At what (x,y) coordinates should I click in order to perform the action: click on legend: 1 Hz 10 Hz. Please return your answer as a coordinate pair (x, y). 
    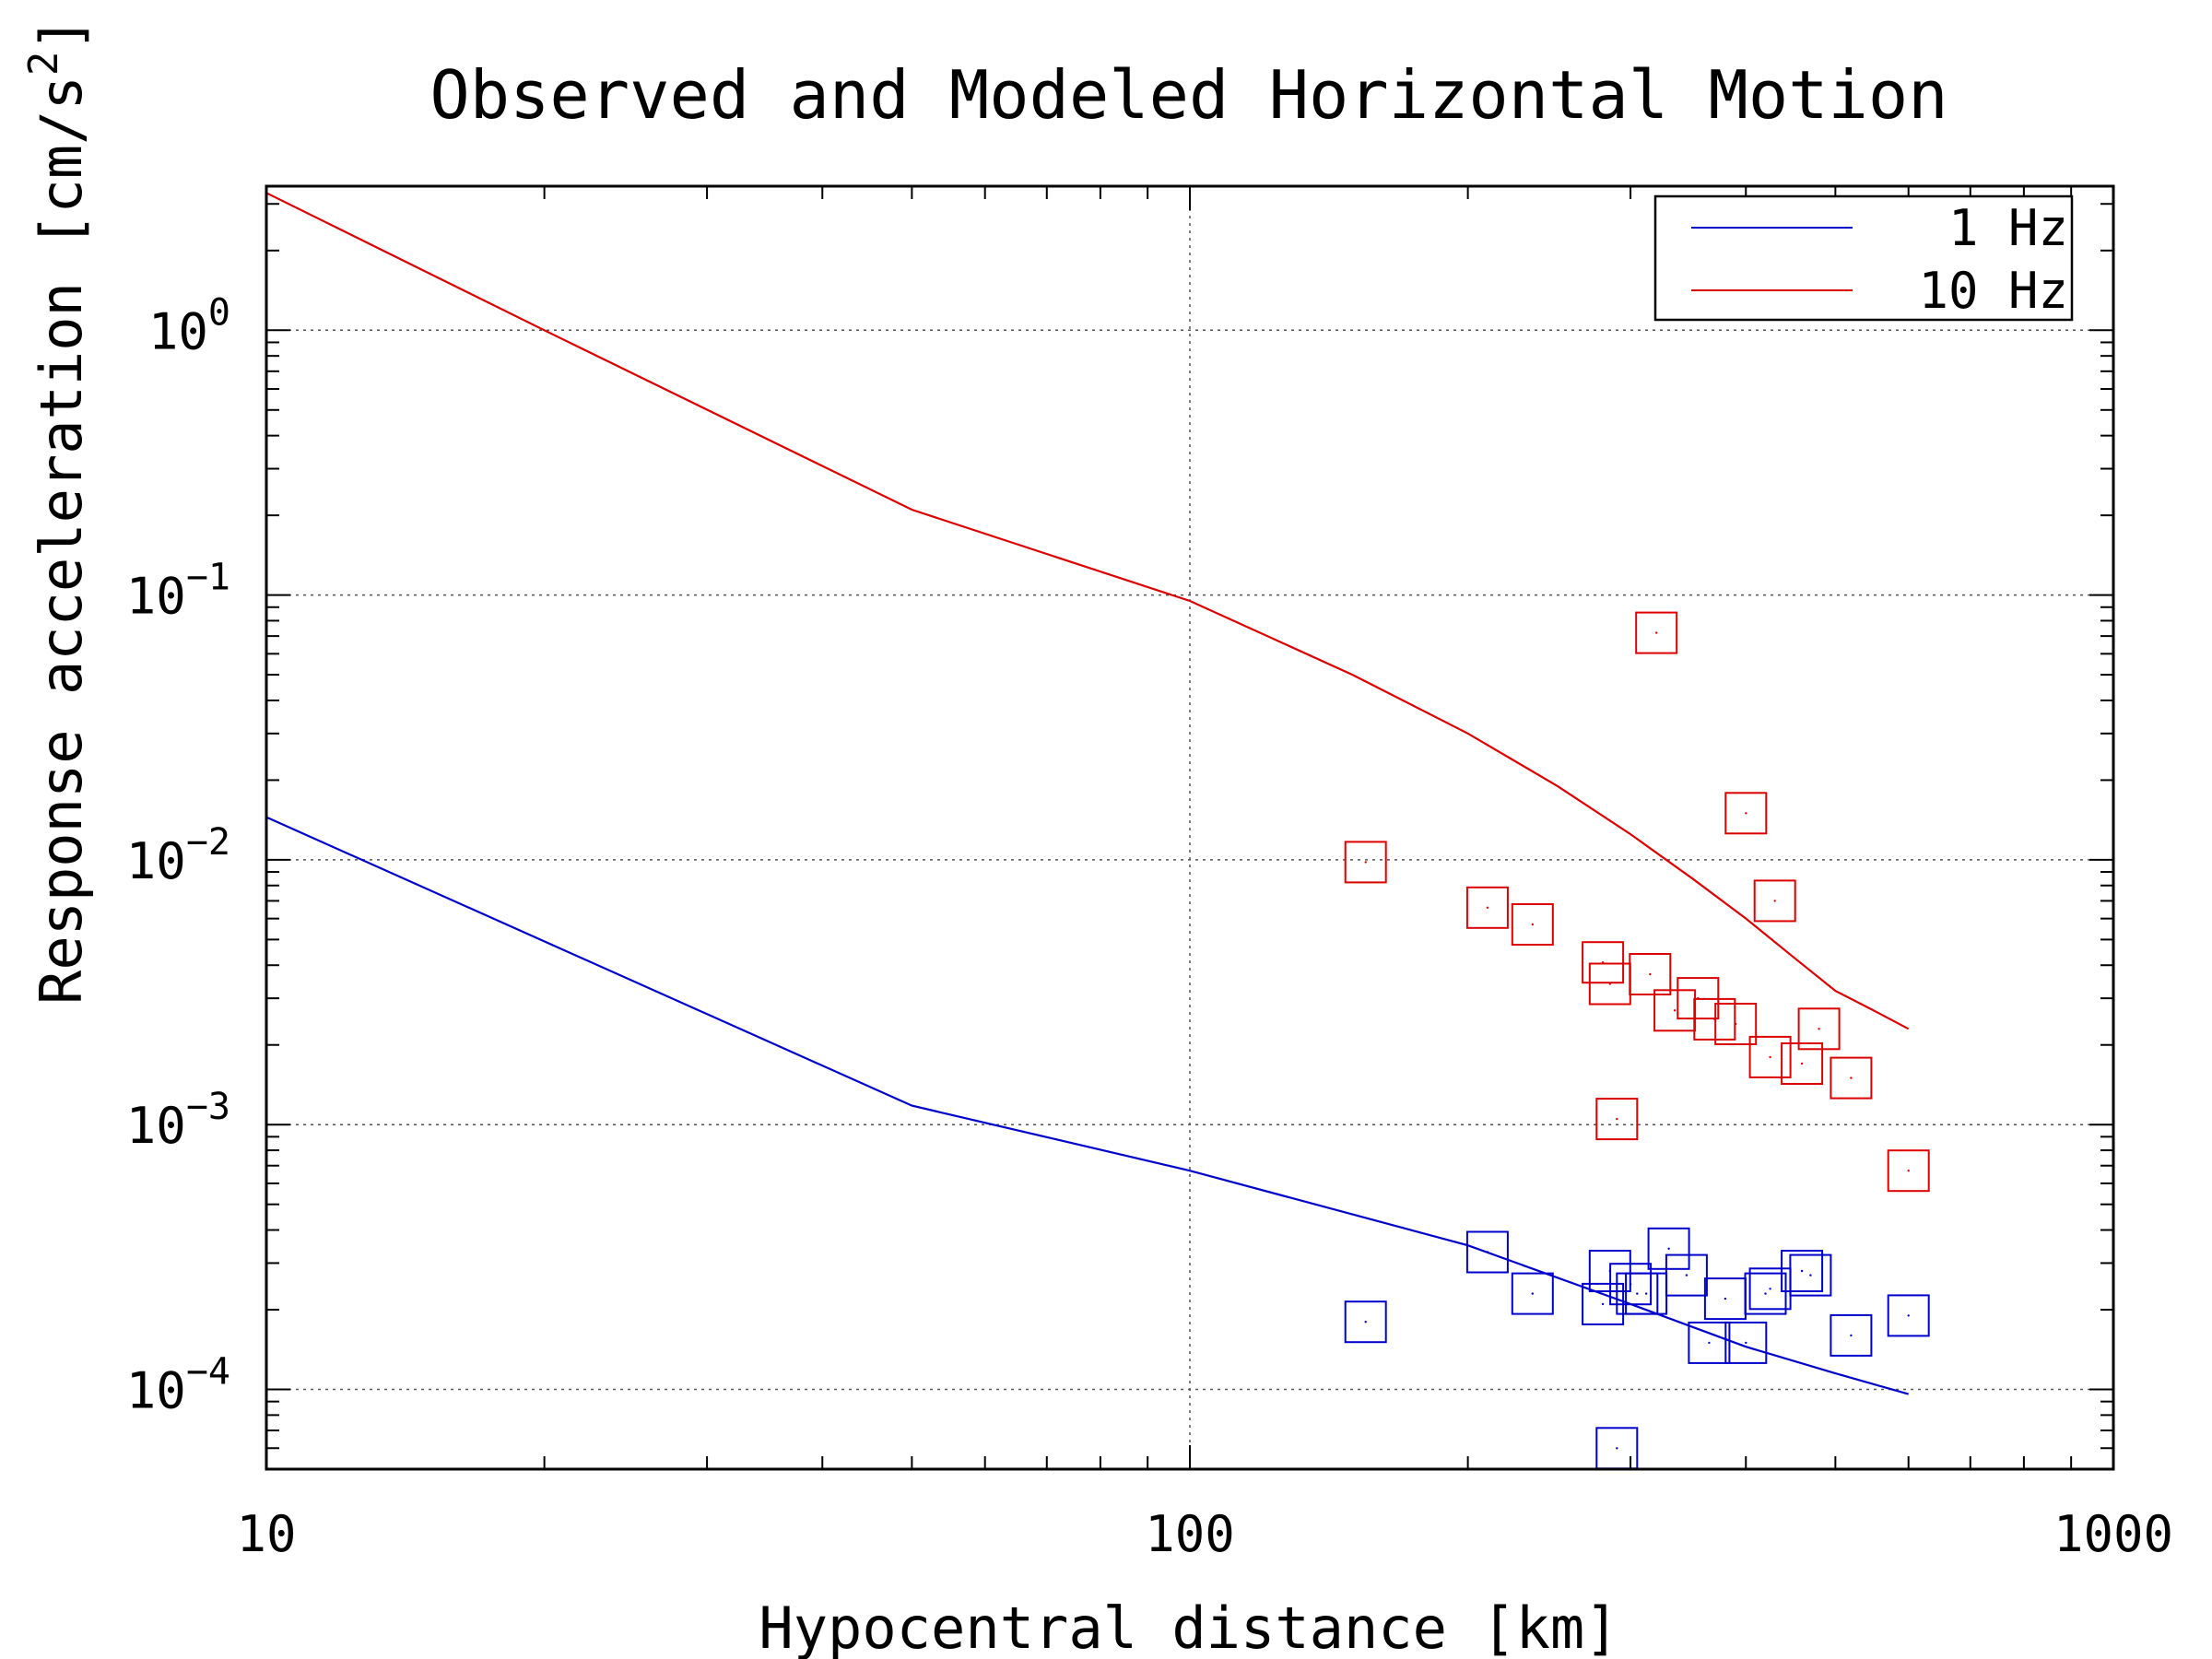
    Looking at the image, I should click on (1863, 258).